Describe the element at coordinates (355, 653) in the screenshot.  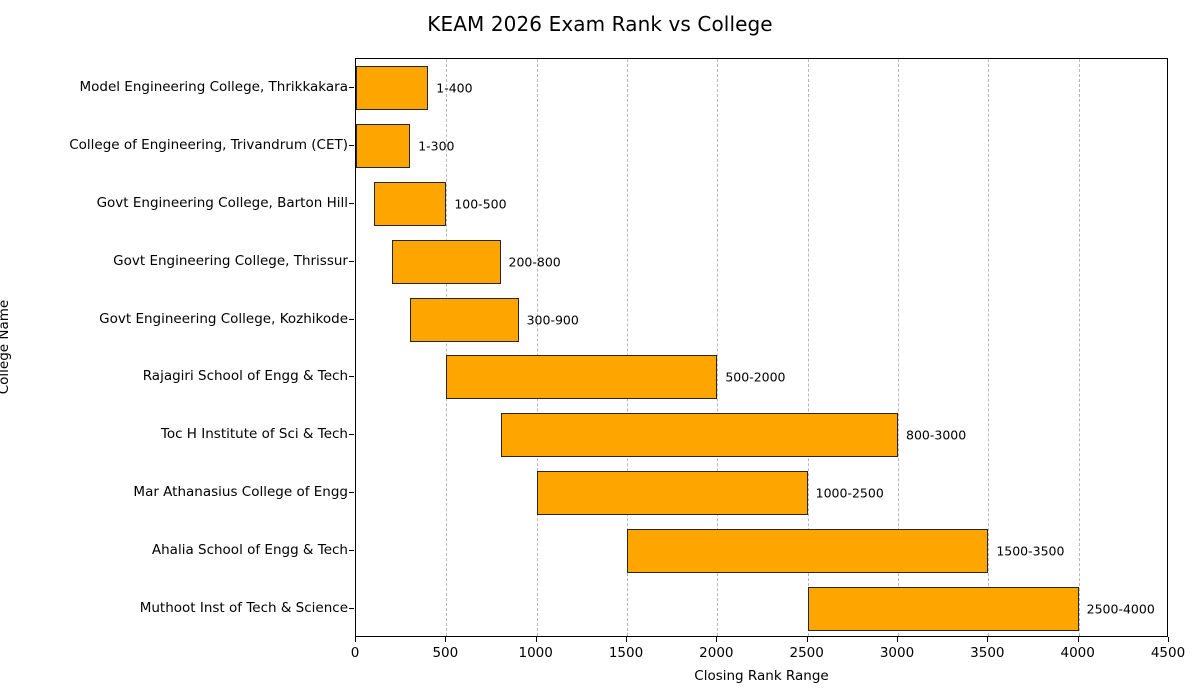
I see `x-axis-tick-label: 0` at that location.